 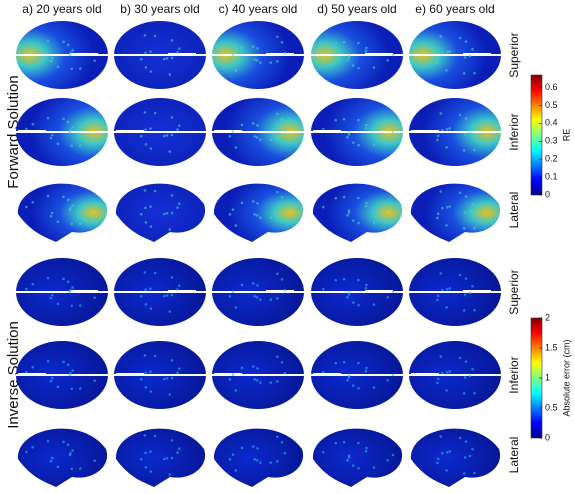 I want to click on colorbar, so click(x=536, y=135).